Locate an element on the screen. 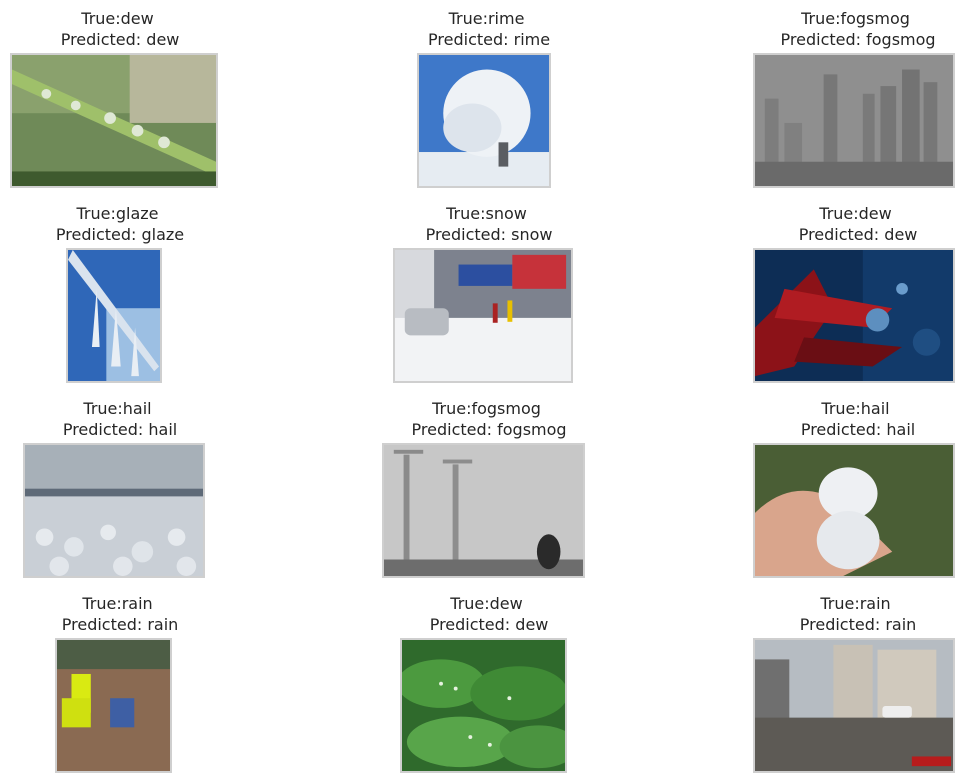 Image resolution: width=964 pixels, height=784 pixels. grid-cell-5: True:snow Predicted: snow is located at coordinates (486, 293).